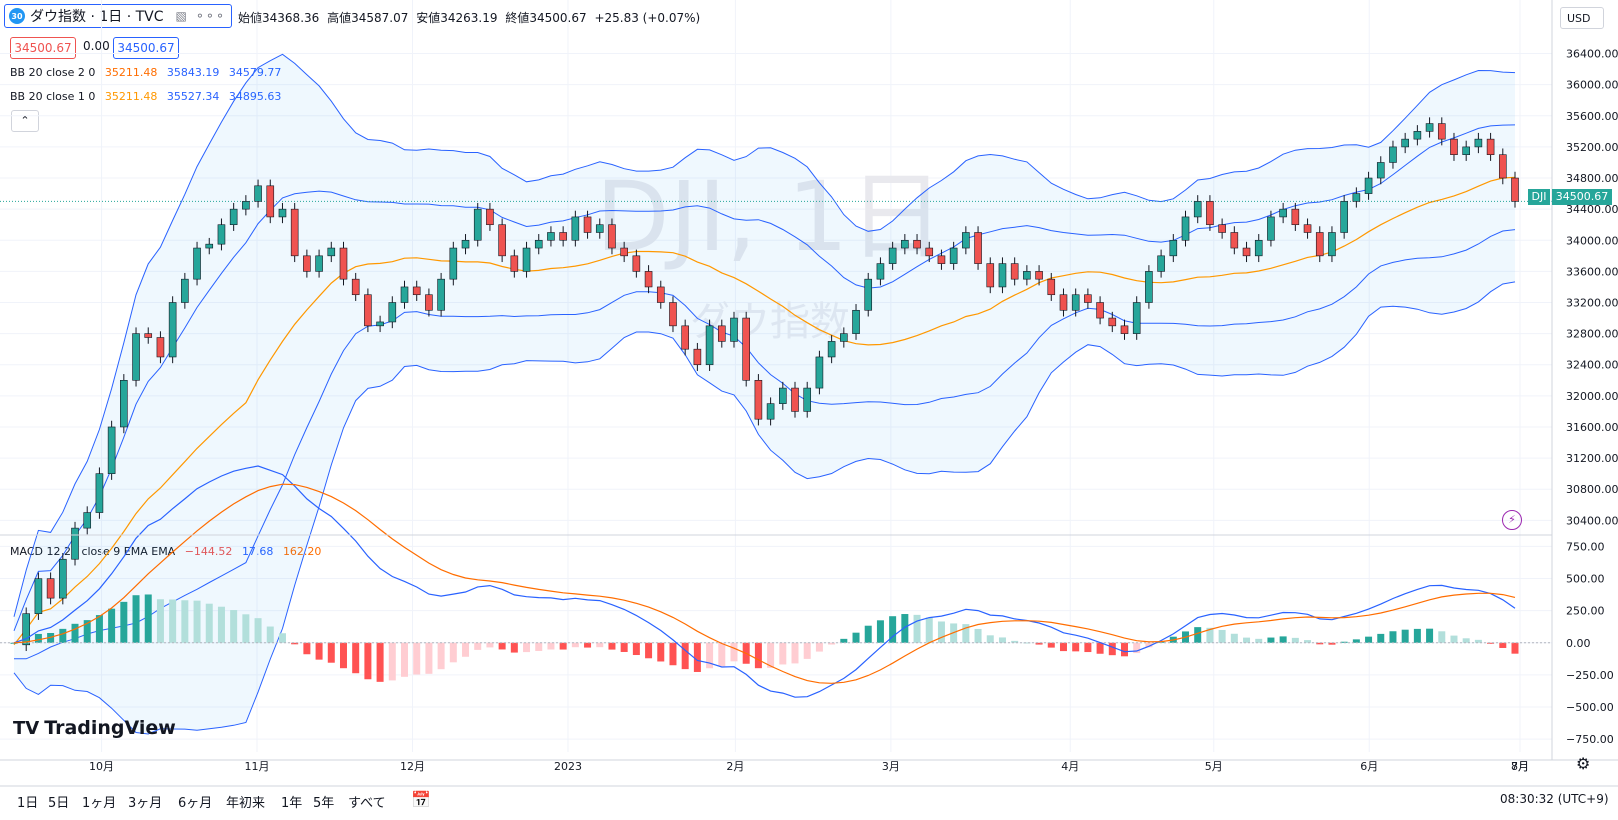 The height and width of the screenshot is (820, 1618). What do you see at coordinates (25, 121) in the screenshot?
I see `collapse-legend-button: ⌃` at bounding box center [25, 121].